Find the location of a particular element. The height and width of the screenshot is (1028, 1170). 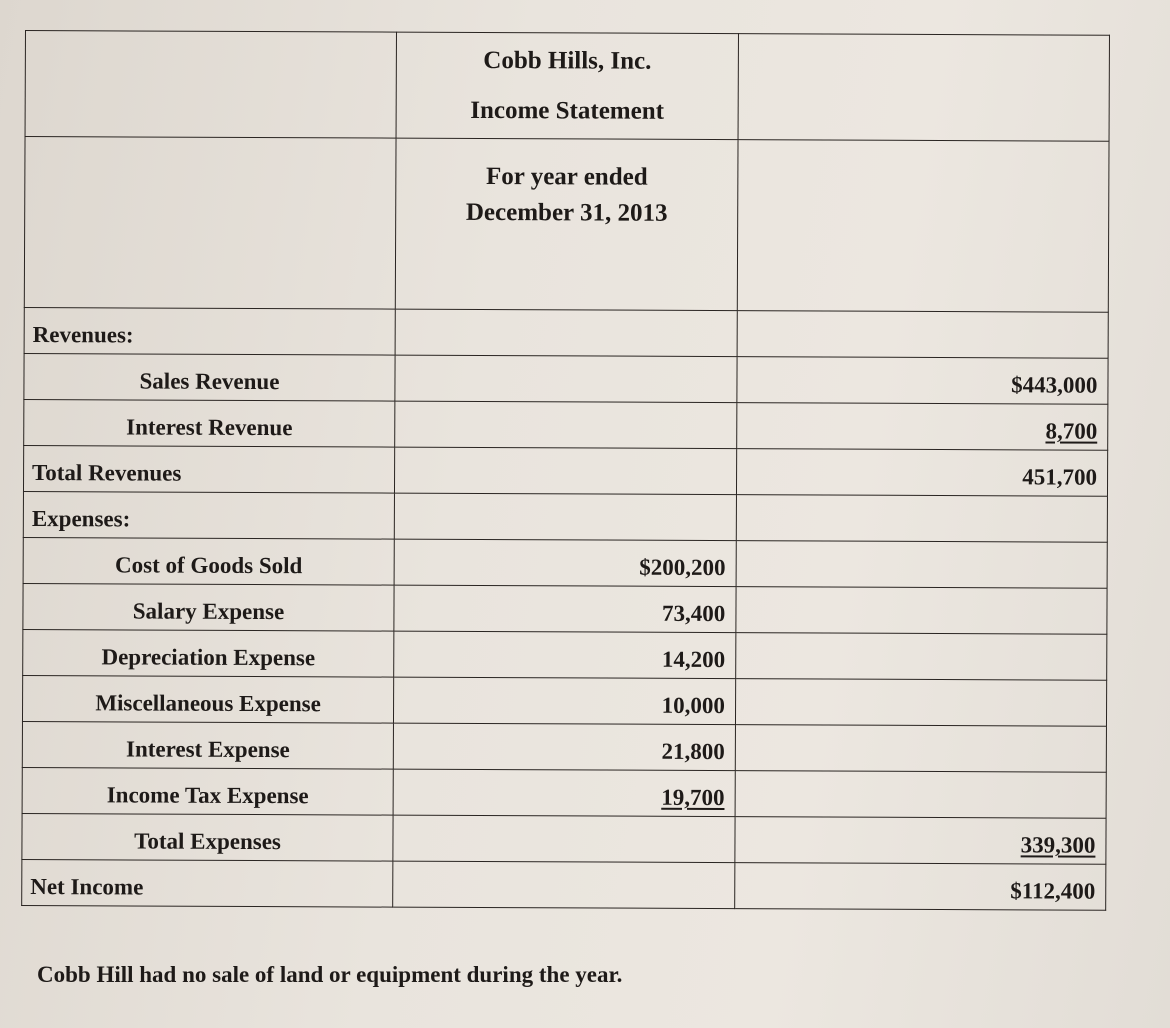

row-label: Revenues: is located at coordinates (83, 335).